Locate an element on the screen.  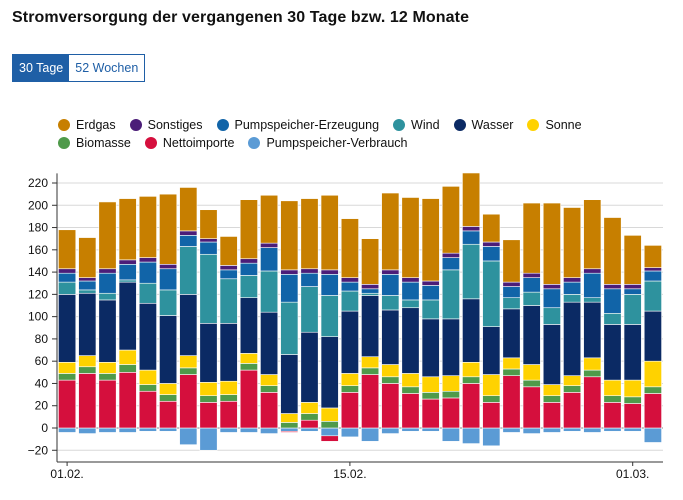
y-tick-label-220: 220 is located at coordinates (38, 183).